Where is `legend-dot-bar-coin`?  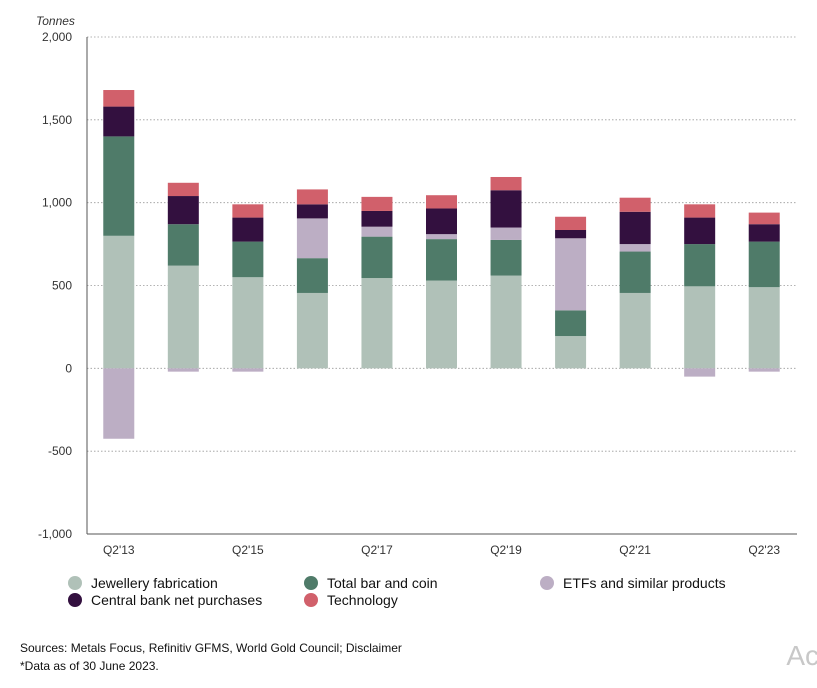 legend-dot-bar-coin is located at coordinates (311, 583).